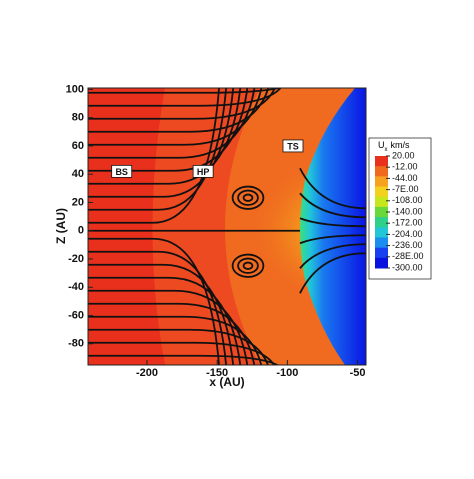 Image resolution: width=474 pixels, height=479 pixels. Describe the element at coordinates (147, 373) in the screenshot. I see `x-tick-label: -200` at that location.